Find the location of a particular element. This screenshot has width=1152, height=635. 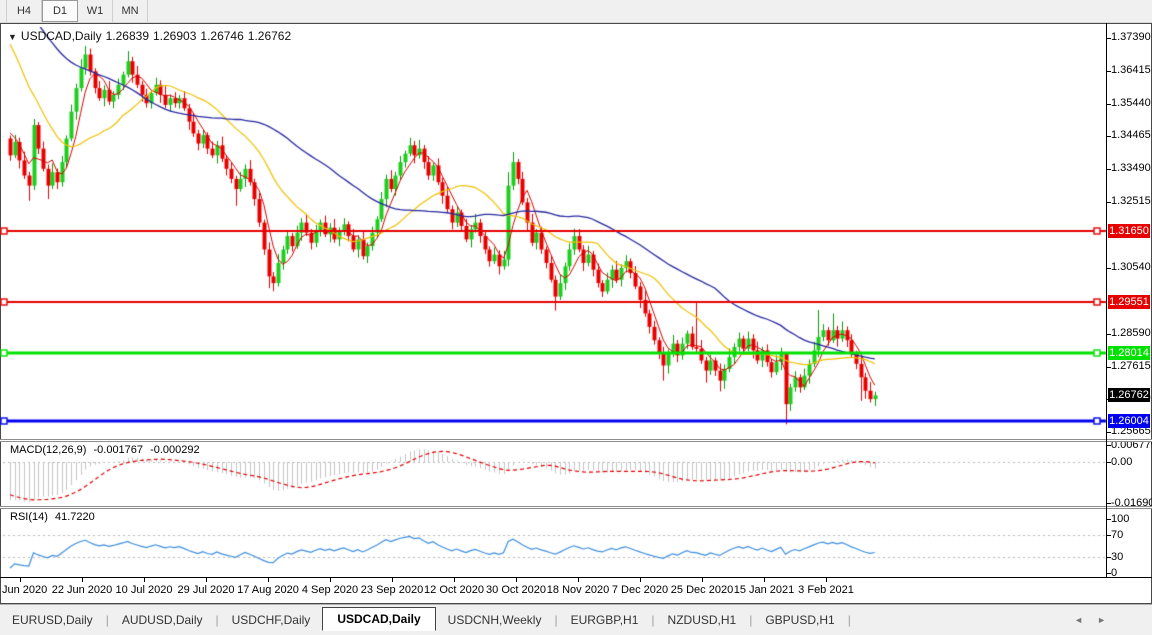

rsi-scale-label: 30 is located at coordinates (1117, 556).